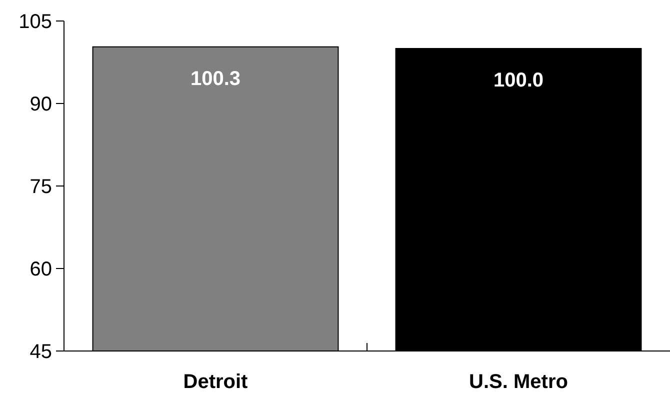  Describe the element at coordinates (215, 382) in the screenshot. I see `x-tick-label: Detroit` at that location.